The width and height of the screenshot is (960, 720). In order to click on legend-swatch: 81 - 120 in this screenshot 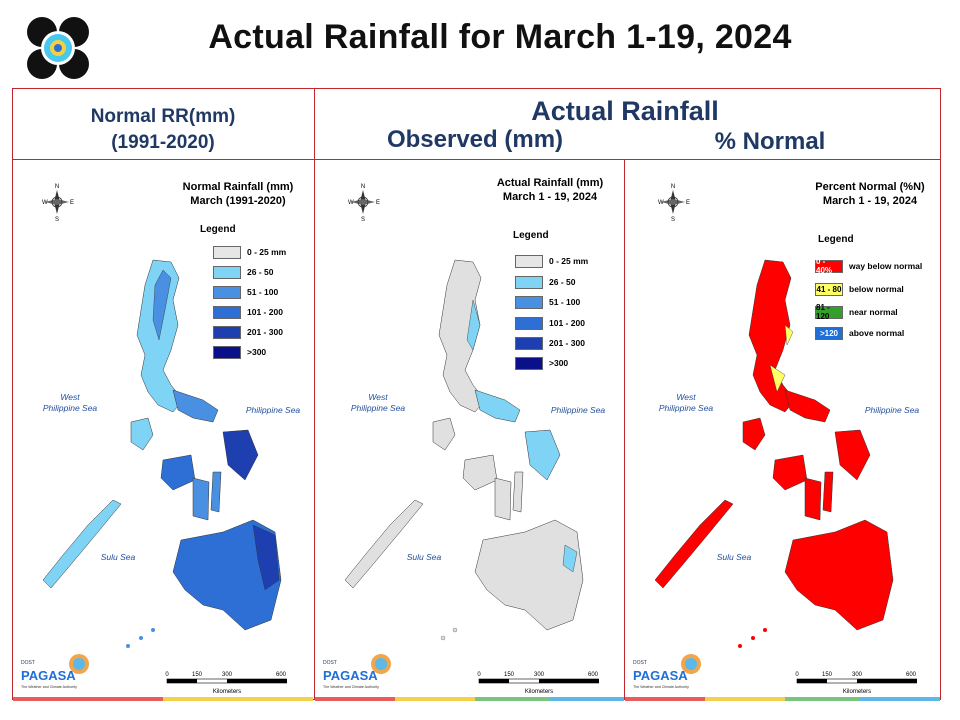, I will do `click(829, 312)`.